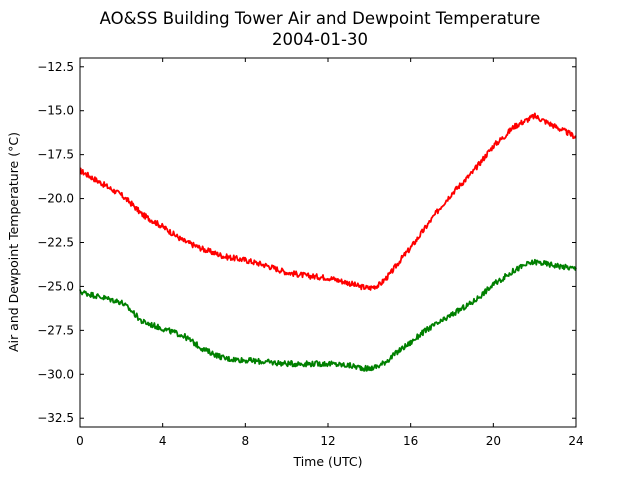 The width and height of the screenshot is (640, 480). Describe the element at coordinates (410, 441) in the screenshot. I see `x-tick-label: 16` at that location.